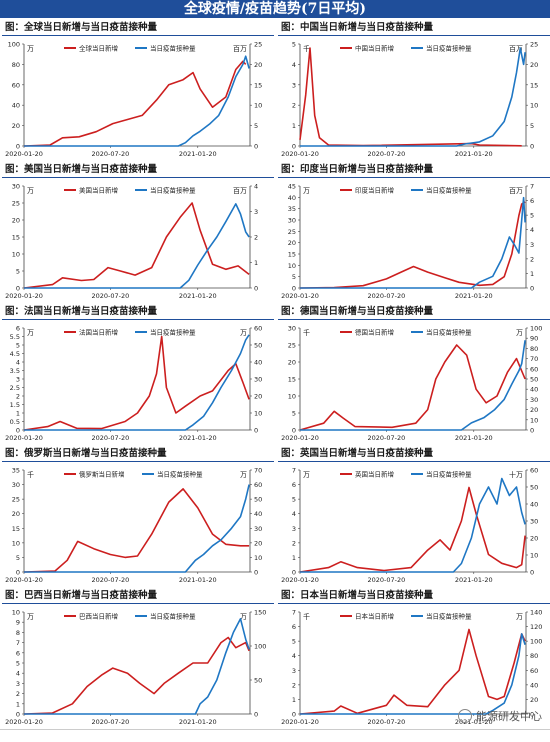 The height and width of the screenshot is (742, 550). What do you see at coordinates (98, 190) in the screenshot?
I see `legend-label: 美国当日新增` at bounding box center [98, 190].